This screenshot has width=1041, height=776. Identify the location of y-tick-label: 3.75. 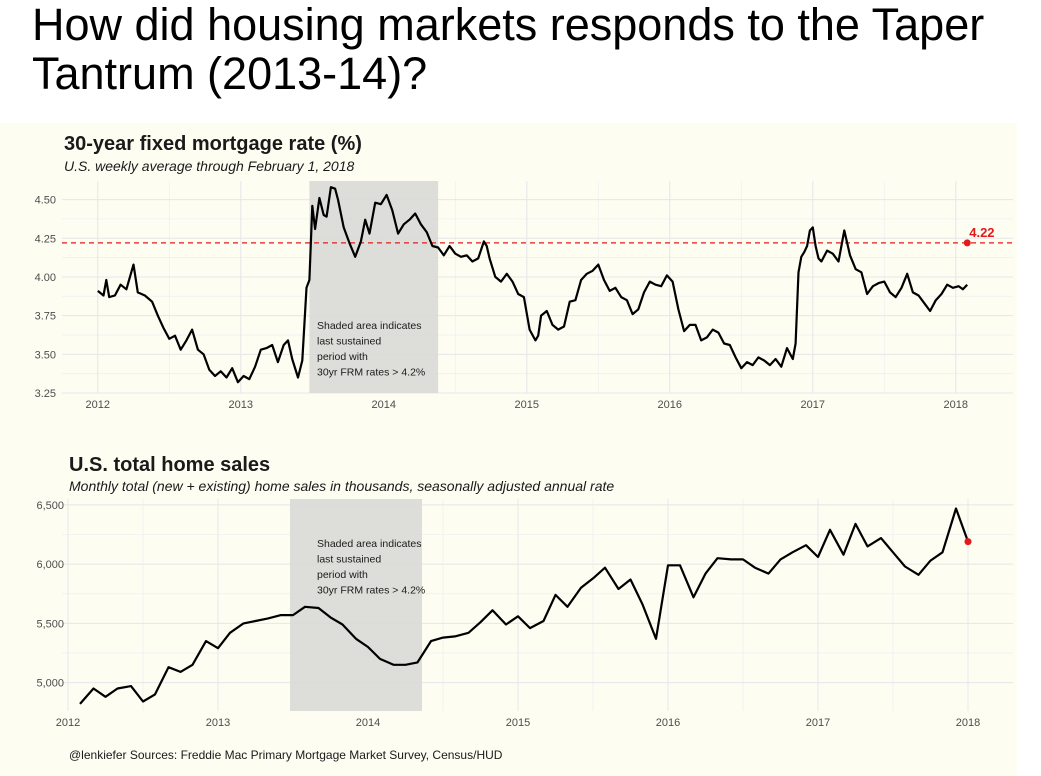
(45, 317).